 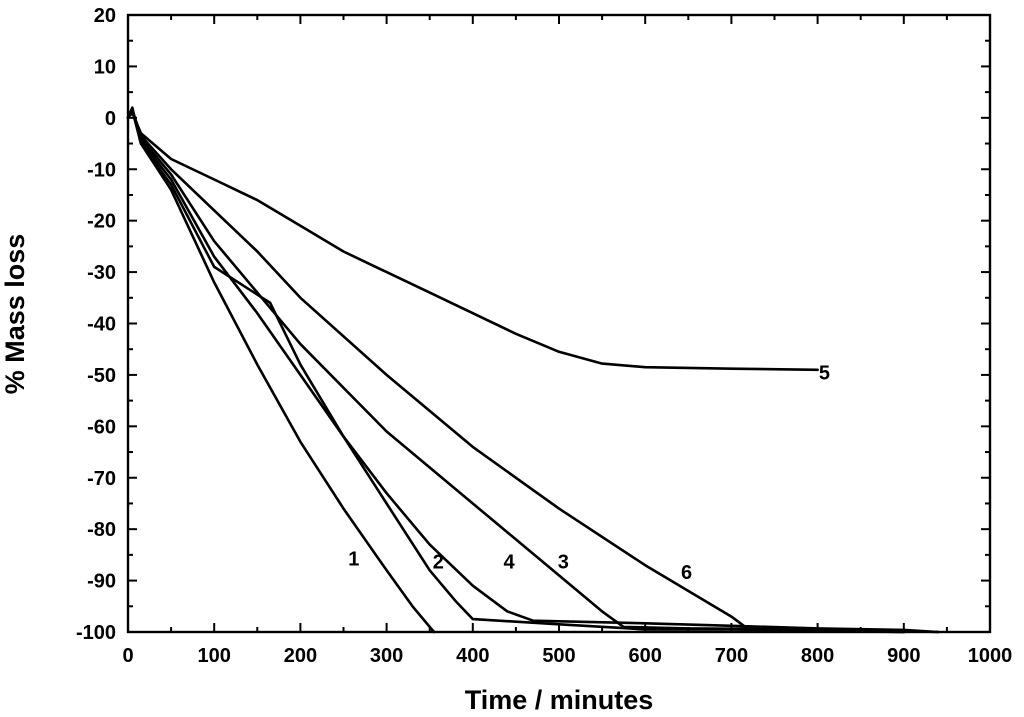 What do you see at coordinates (101, 170) in the screenshot?
I see `y-tick-label: -10` at bounding box center [101, 170].